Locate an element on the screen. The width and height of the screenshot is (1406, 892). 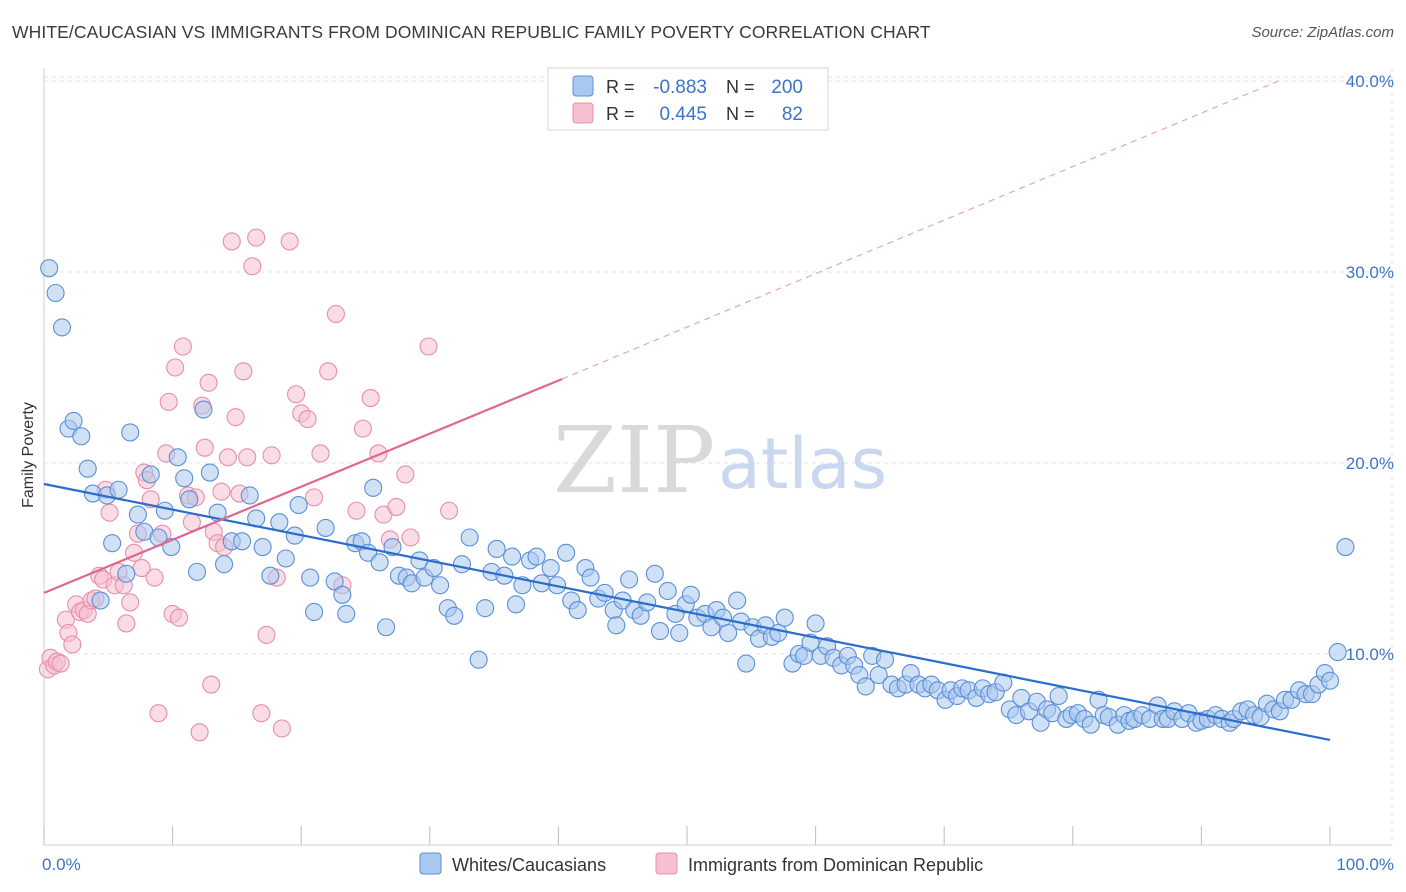
bottom-legend-swatch-dominican is located at coordinates (666, 863).